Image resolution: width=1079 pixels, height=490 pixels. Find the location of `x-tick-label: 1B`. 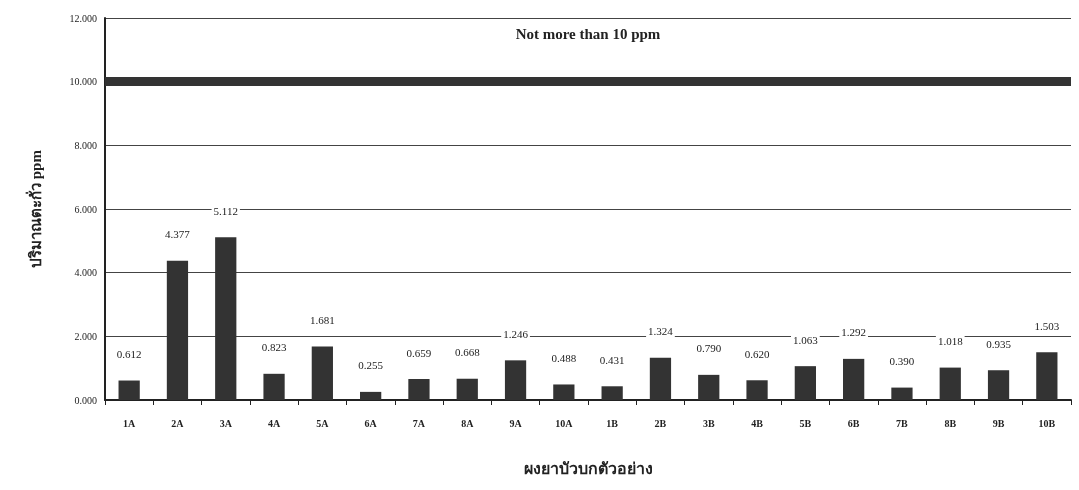

x-tick-label: 1B is located at coordinates (612, 423).